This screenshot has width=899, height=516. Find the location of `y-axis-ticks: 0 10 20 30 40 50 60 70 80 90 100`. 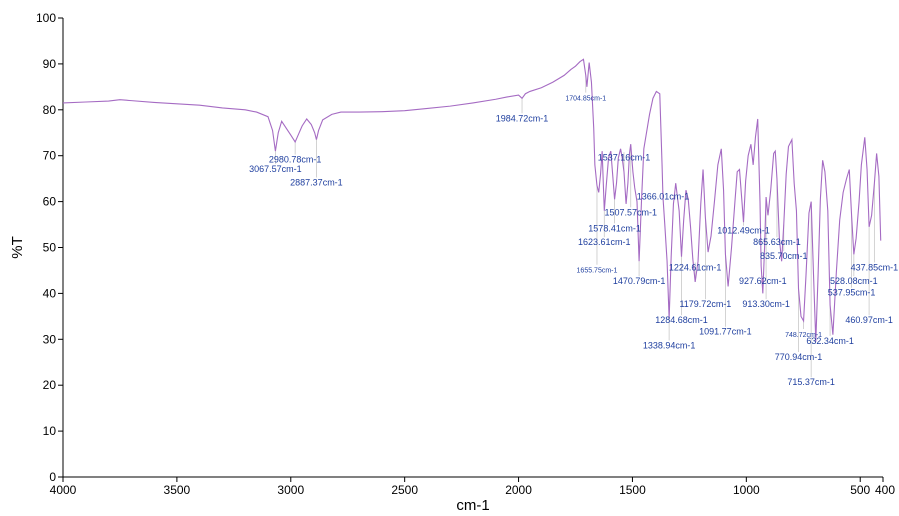

y-axis-ticks: 0 10 20 30 40 50 60 70 80 90 100 is located at coordinates (49, 247).